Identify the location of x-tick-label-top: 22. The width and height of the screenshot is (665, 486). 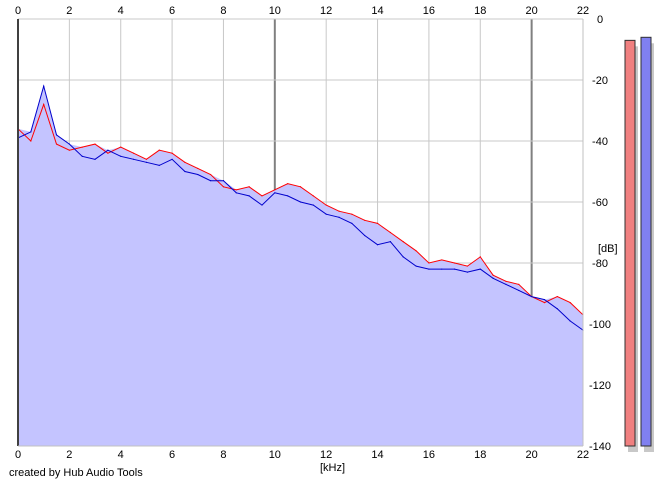
(583, 11).